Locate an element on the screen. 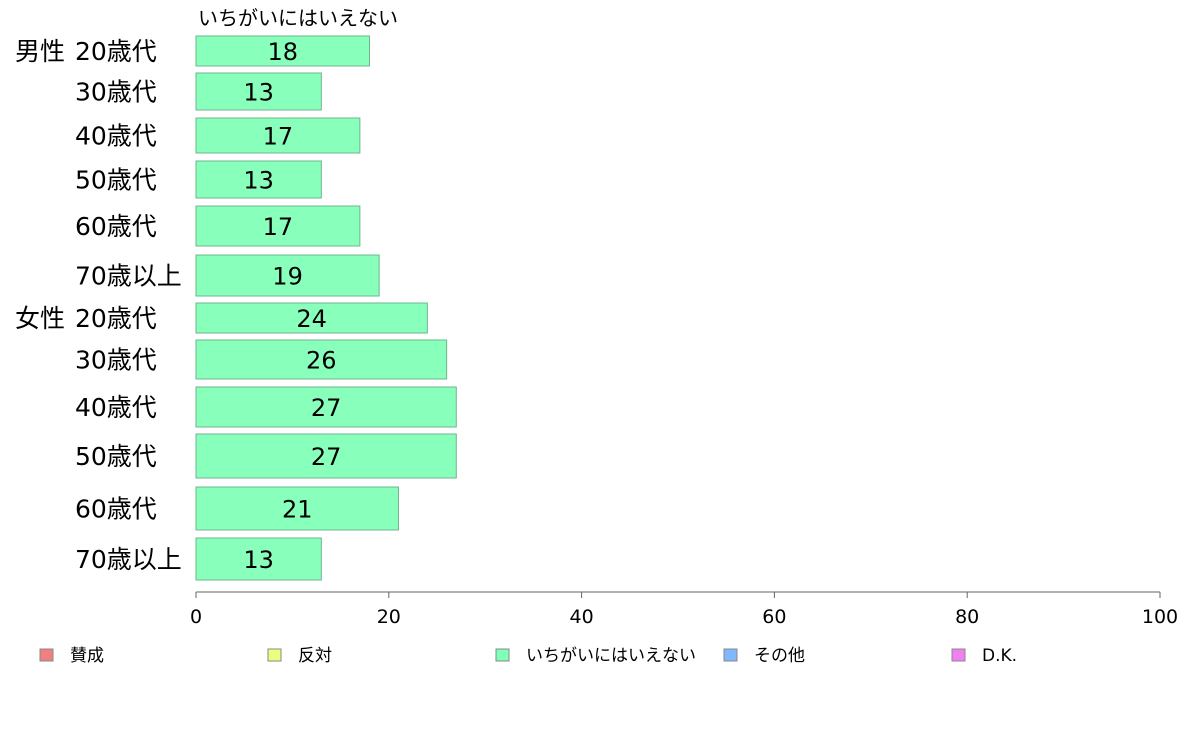  legend-label: D.K. is located at coordinates (999, 656).